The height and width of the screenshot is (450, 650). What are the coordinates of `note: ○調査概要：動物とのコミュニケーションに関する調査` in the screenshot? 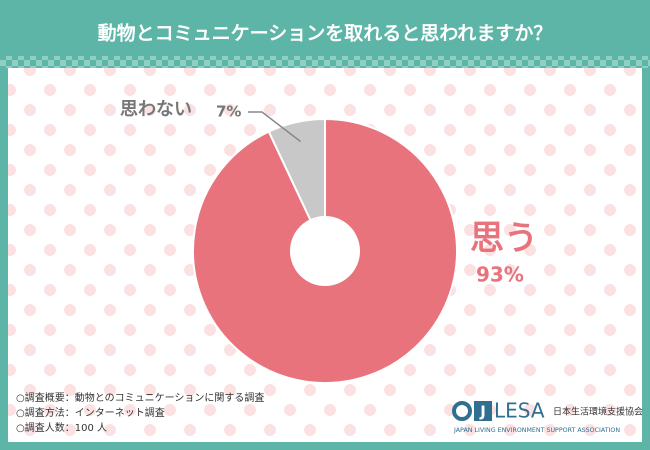 It's located at (140, 397).